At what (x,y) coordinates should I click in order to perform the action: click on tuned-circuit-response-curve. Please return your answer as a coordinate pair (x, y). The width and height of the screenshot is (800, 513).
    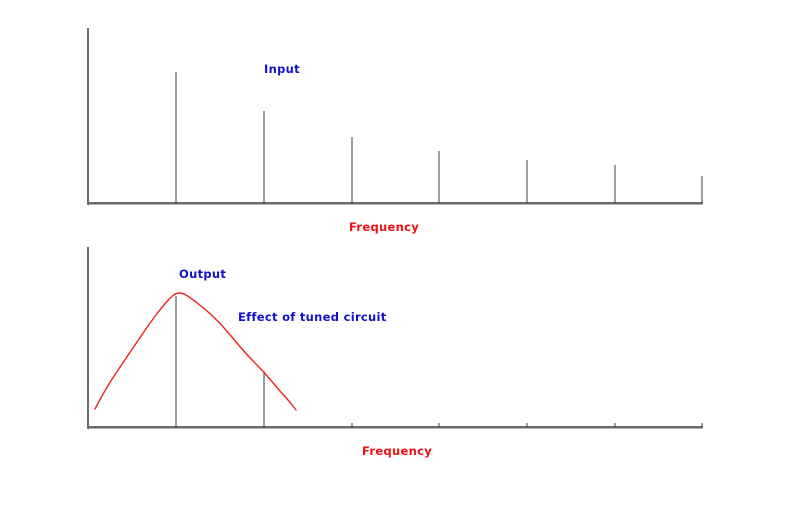
    Looking at the image, I should click on (195, 351).